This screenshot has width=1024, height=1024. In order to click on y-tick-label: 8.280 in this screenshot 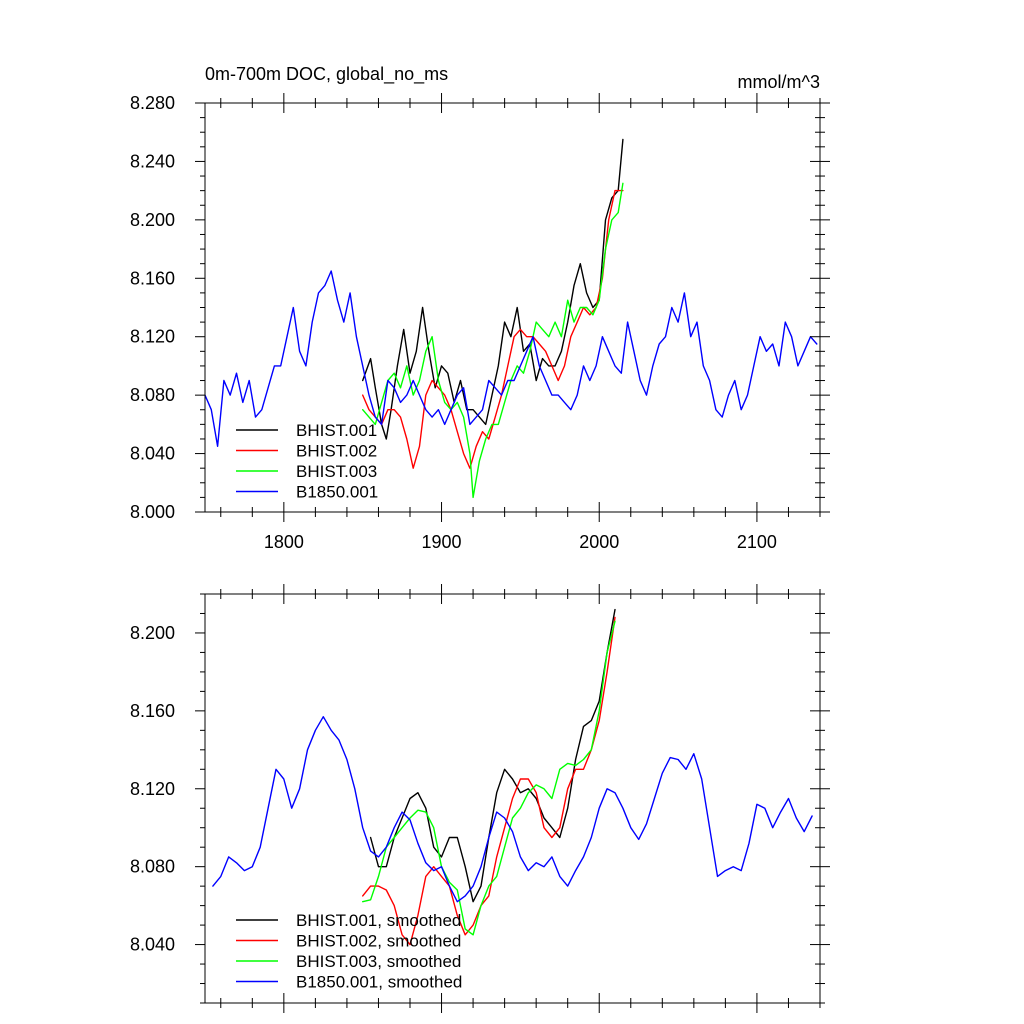, I will do `click(152, 103)`.